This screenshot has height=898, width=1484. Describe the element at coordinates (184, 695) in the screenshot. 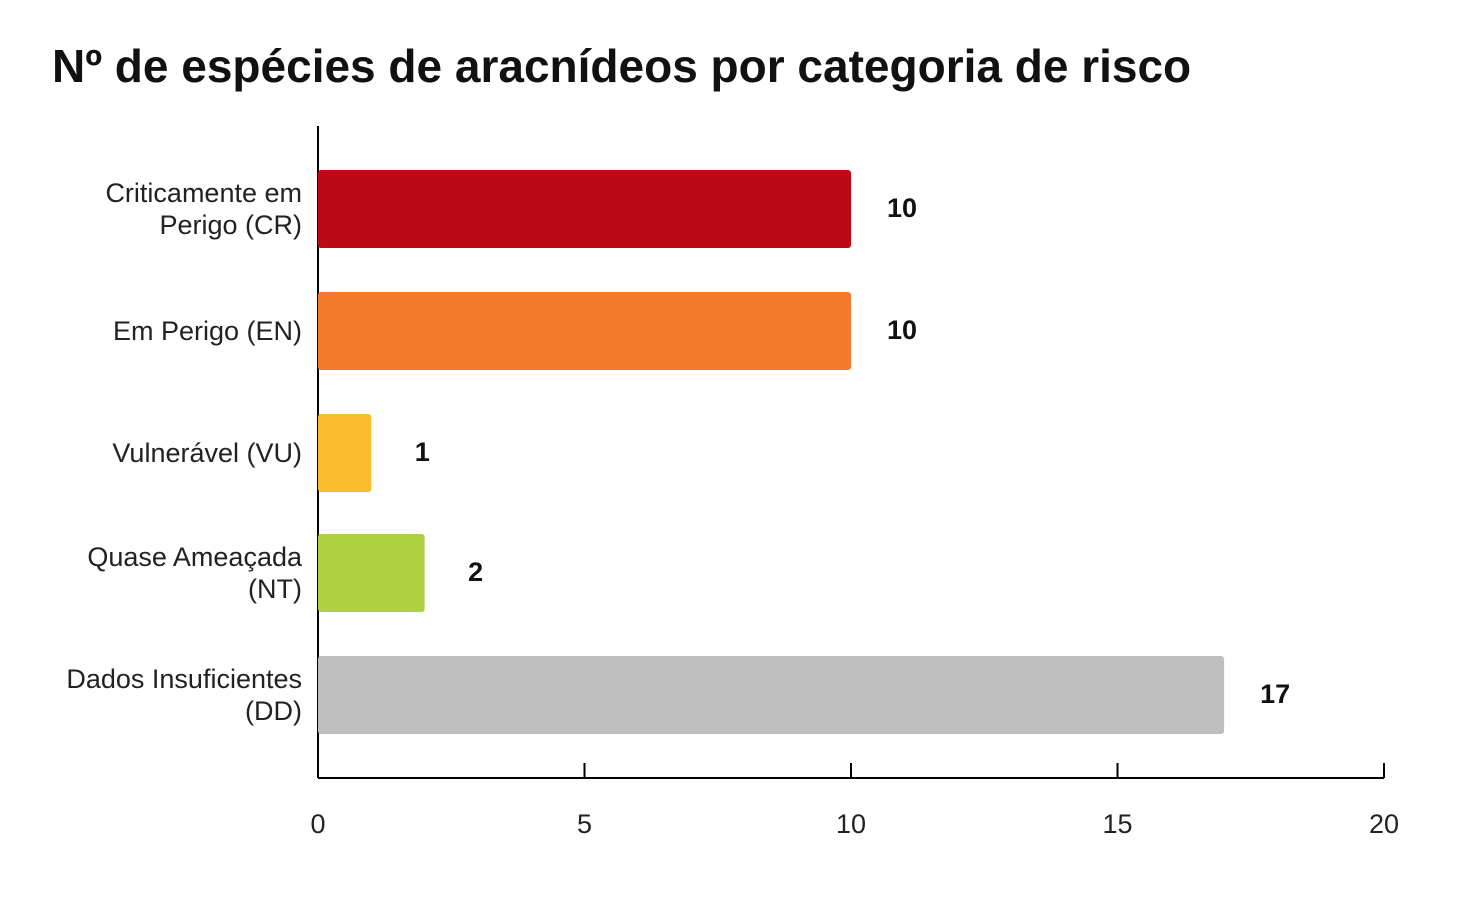

I see `y-tick-label: Dados Insuficientes (DD)` at that location.